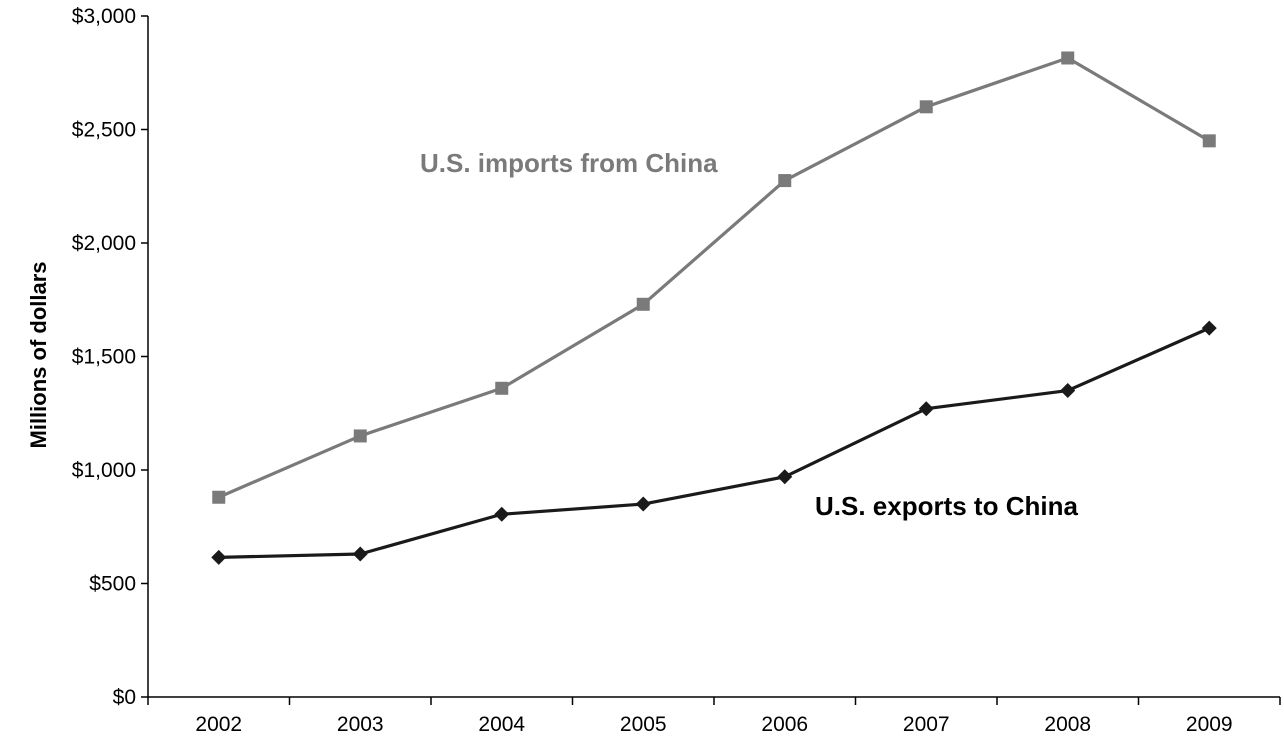 Image resolution: width=1284 pixels, height=740 pixels. Describe the element at coordinates (926, 724) in the screenshot. I see `x-tick-label: 2007` at that location.